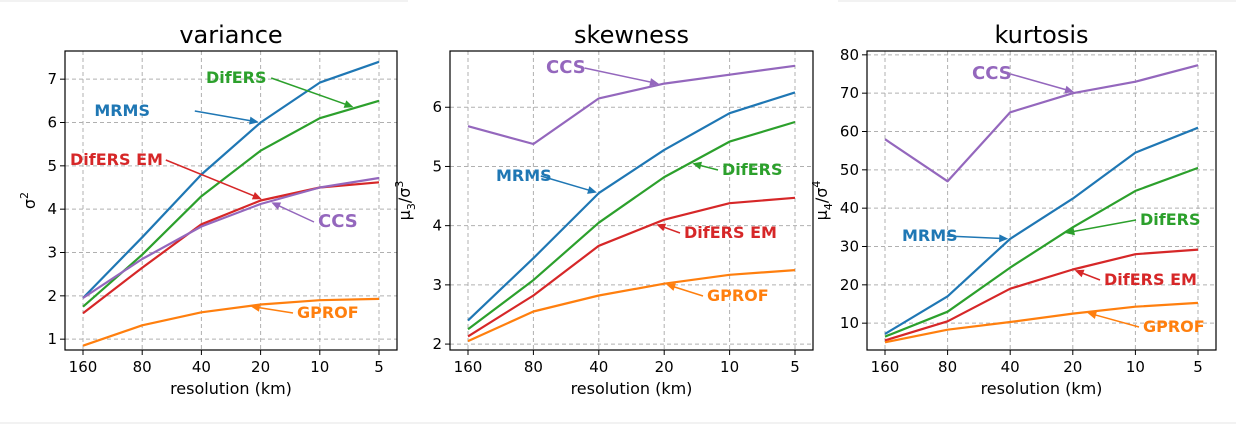 The height and width of the screenshot is (426, 1236). What do you see at coordinates (849, 170) in the screenshot?
I see `y-tick-label: 50` at bounding box center [849, 170].